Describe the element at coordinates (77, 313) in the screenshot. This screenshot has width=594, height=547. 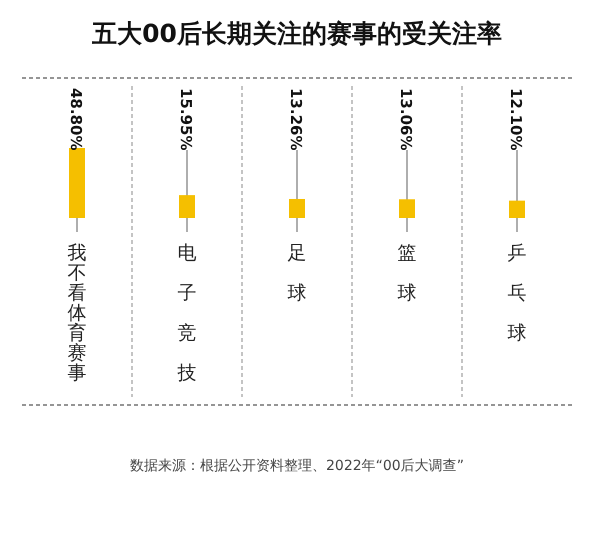
I see `x-tick-label: 我不看体育赛事` at that location.